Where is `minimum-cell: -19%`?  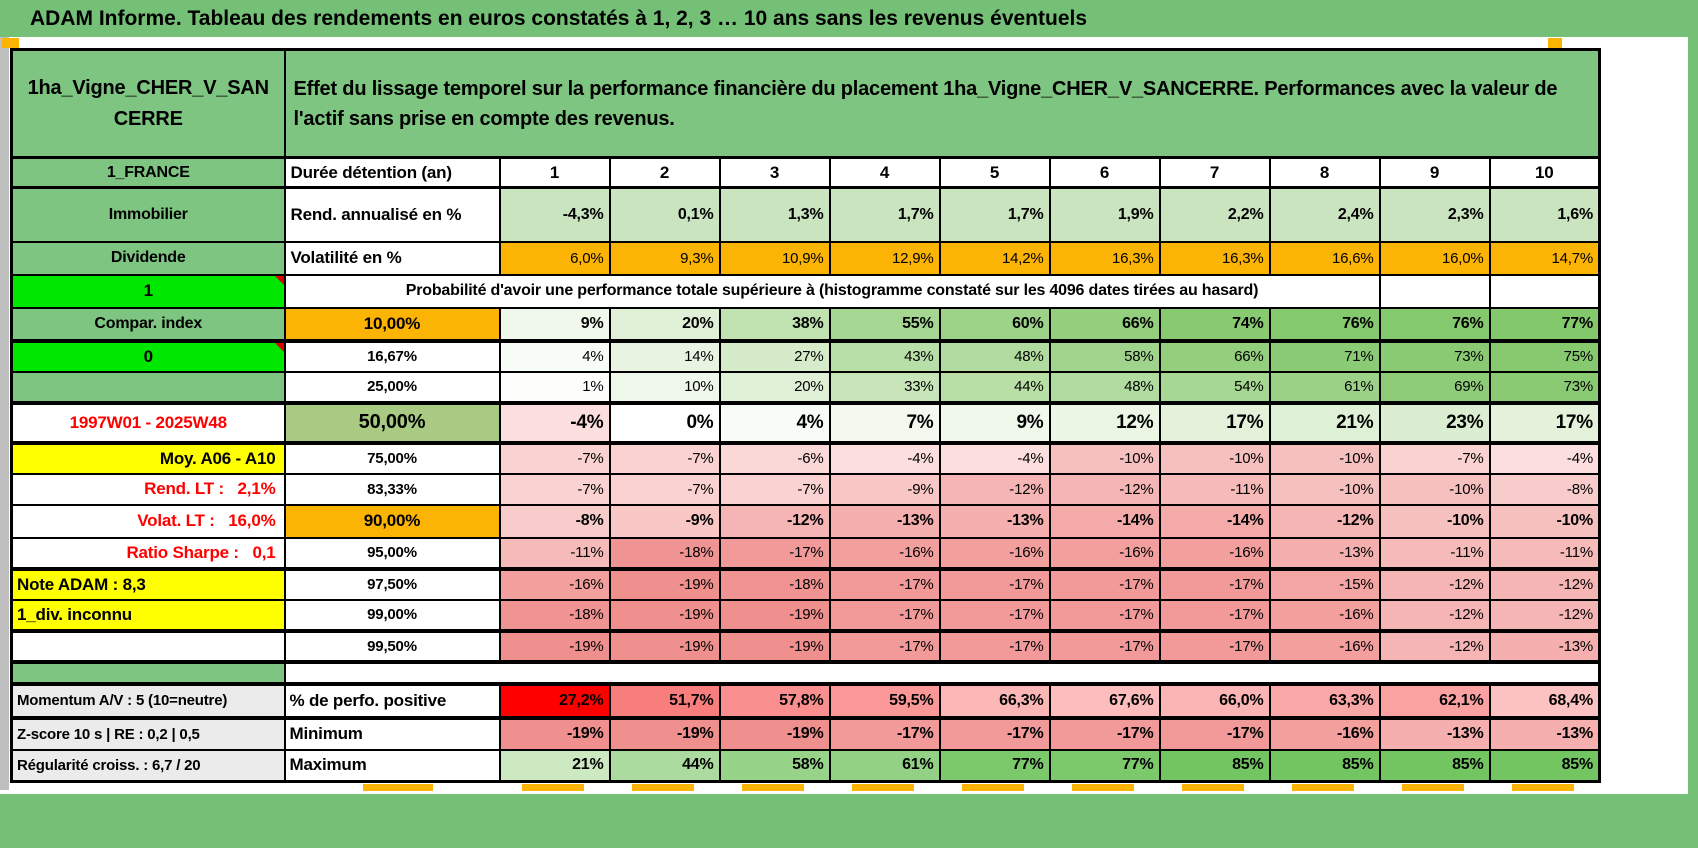 minimum-cell: -19% is located at coordinates (774, 733).